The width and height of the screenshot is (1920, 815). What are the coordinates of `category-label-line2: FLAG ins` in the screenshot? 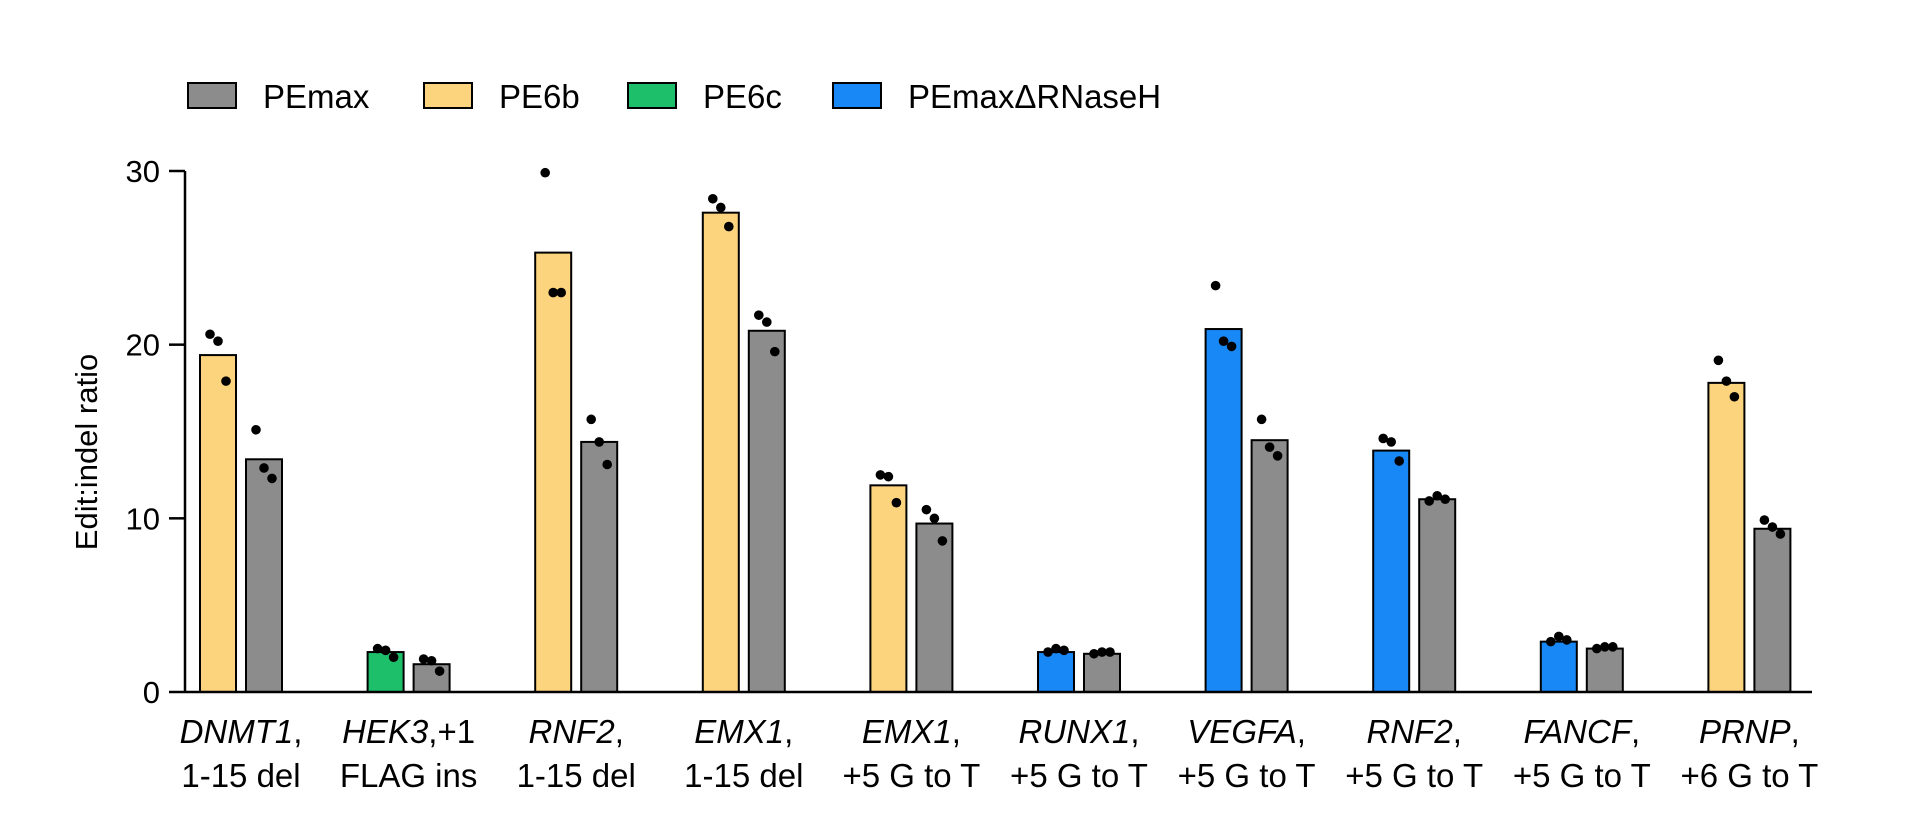 It's located at (409, 775).